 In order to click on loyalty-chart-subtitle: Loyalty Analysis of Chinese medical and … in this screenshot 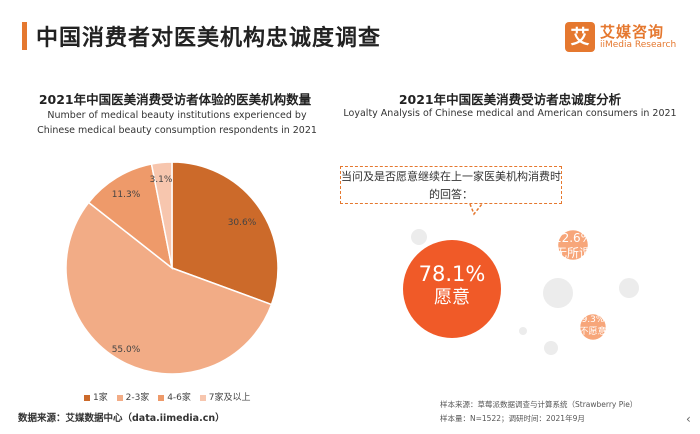, I will do `click(510, 113)`.